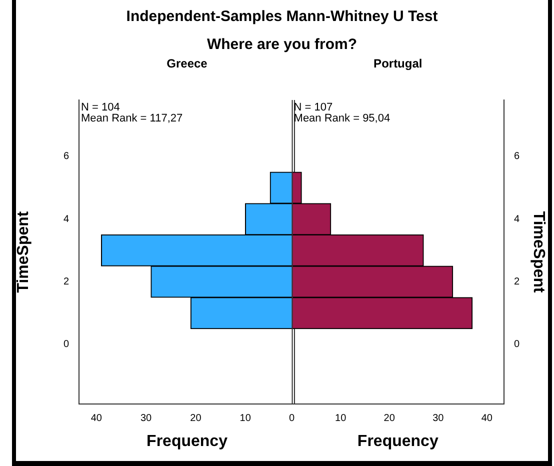  What do you see at coordinates (398, 63) in the screenshot?
I see `chart-title: Portugal` at bounding box center [398, 63].